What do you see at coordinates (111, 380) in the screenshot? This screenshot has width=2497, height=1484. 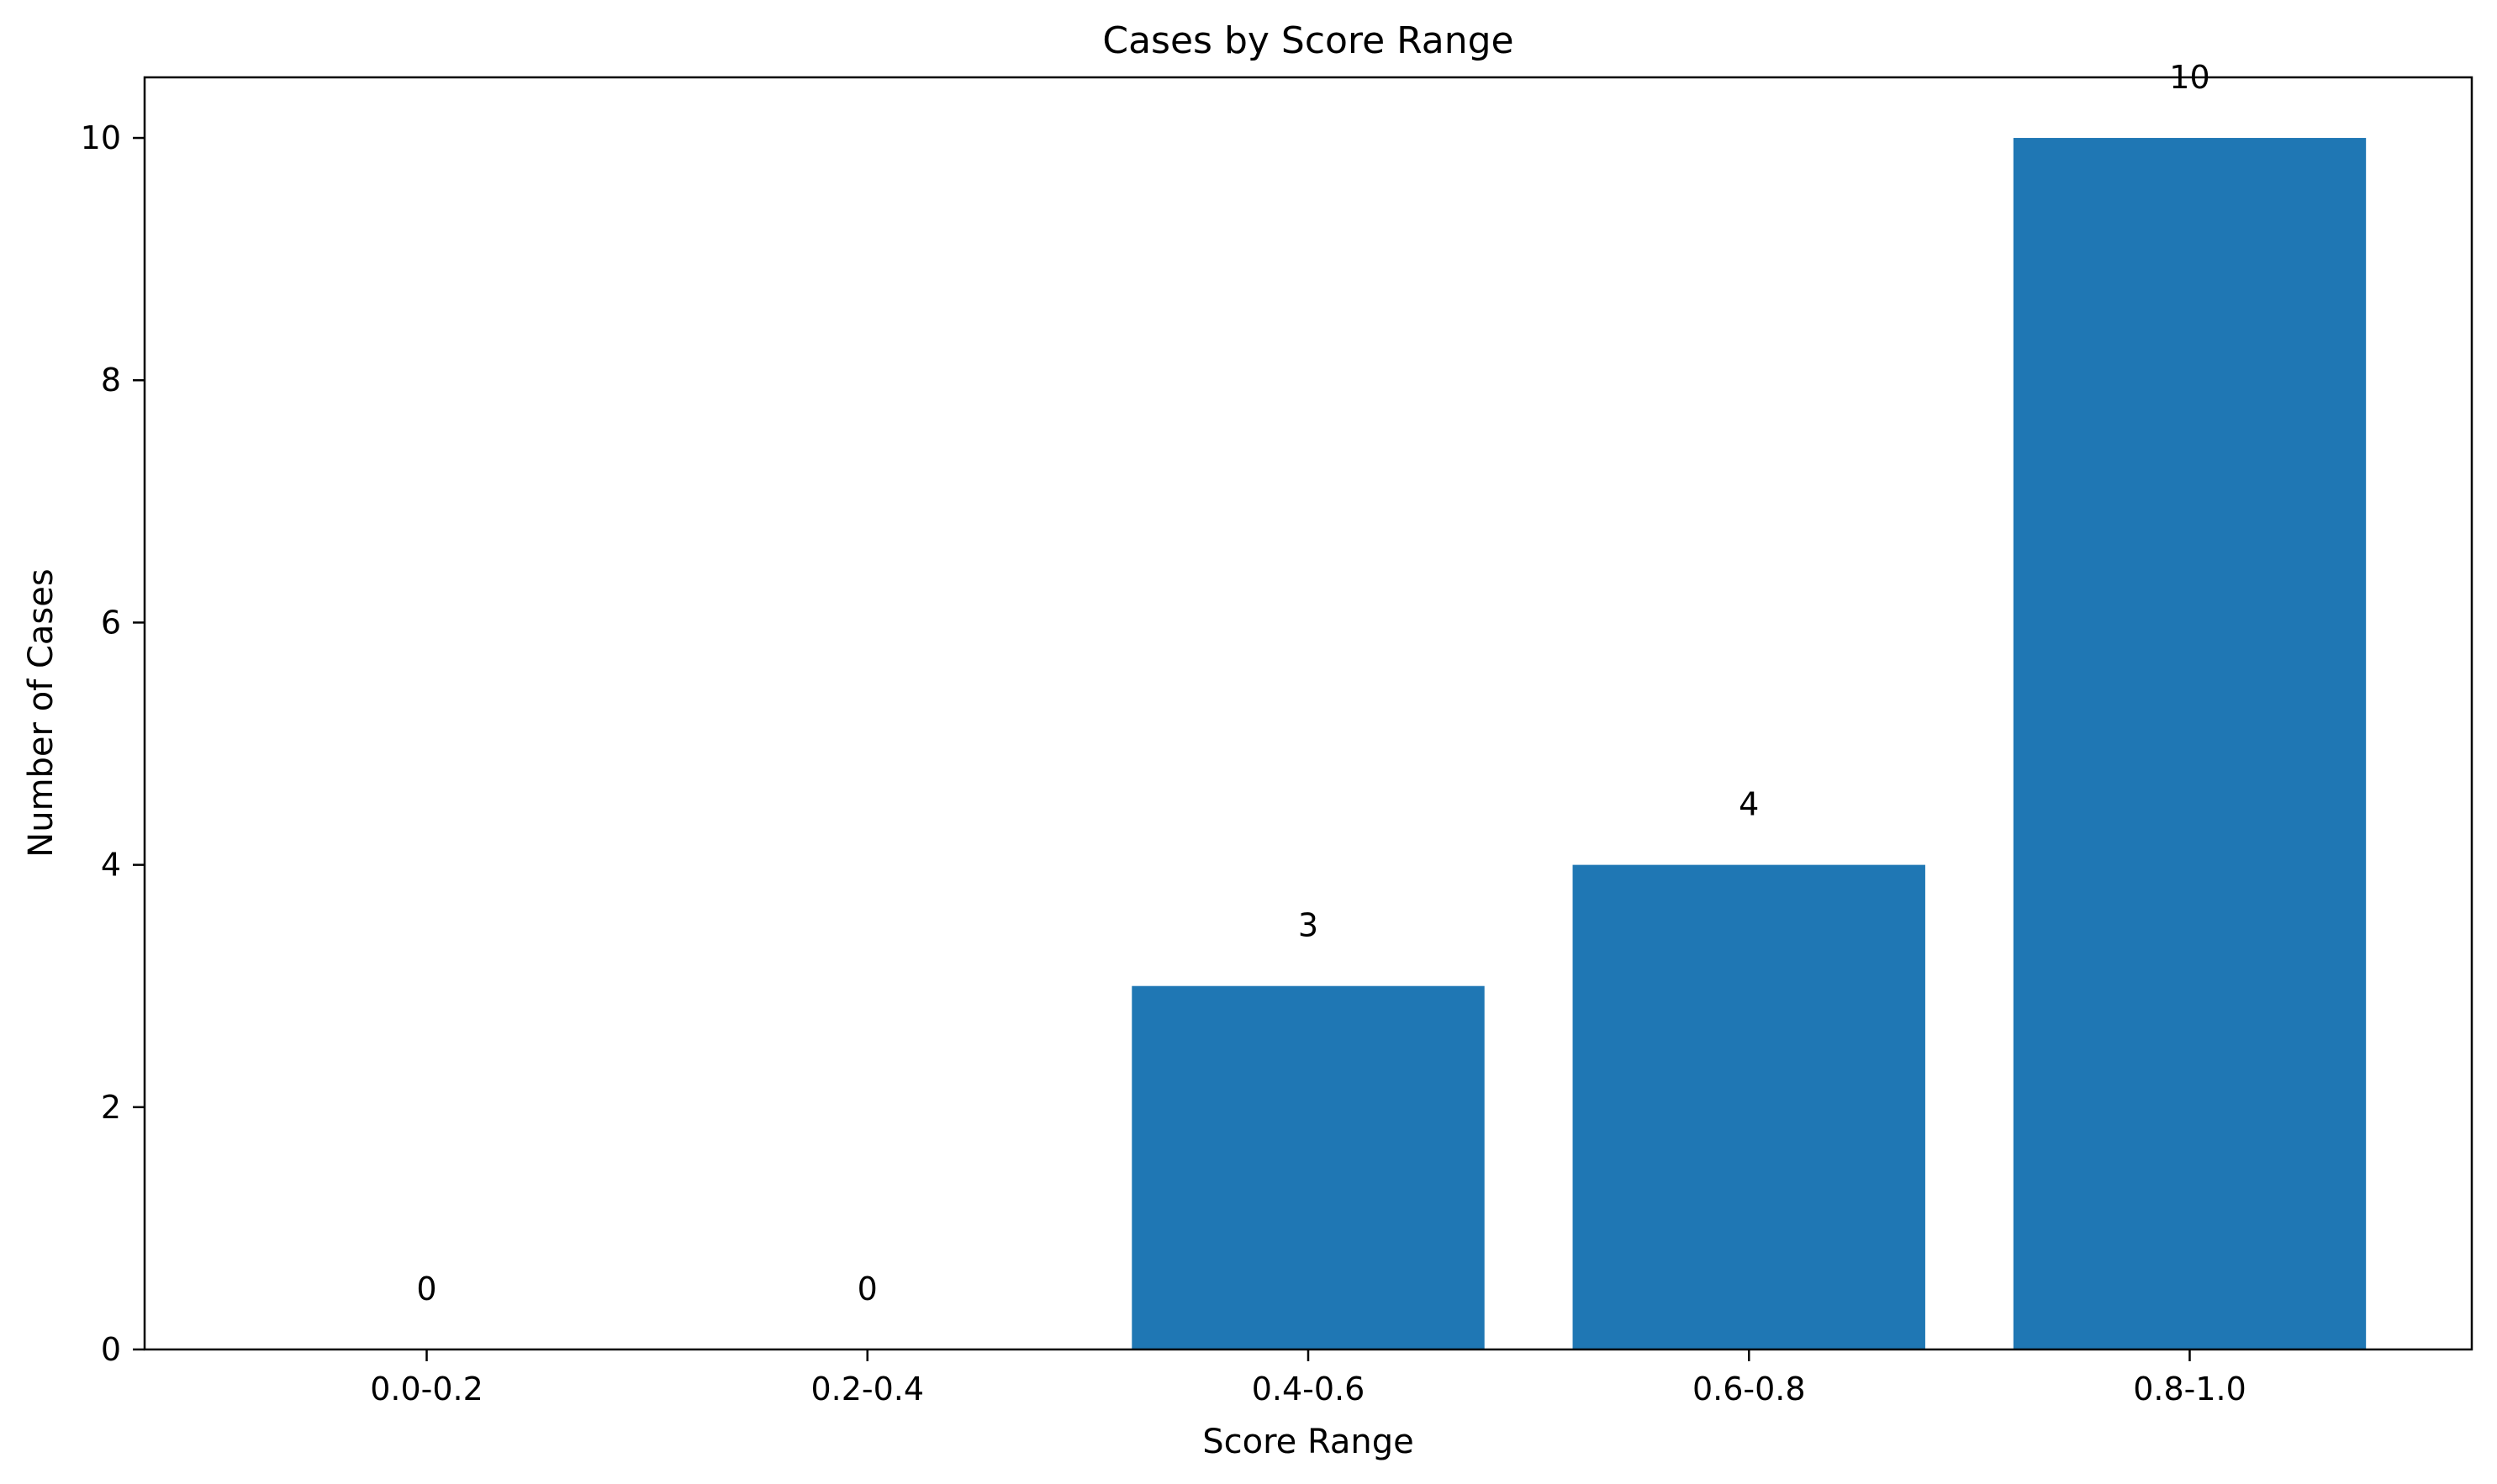 I see `y-tick-label: 8` at bounding box center [111, 380].